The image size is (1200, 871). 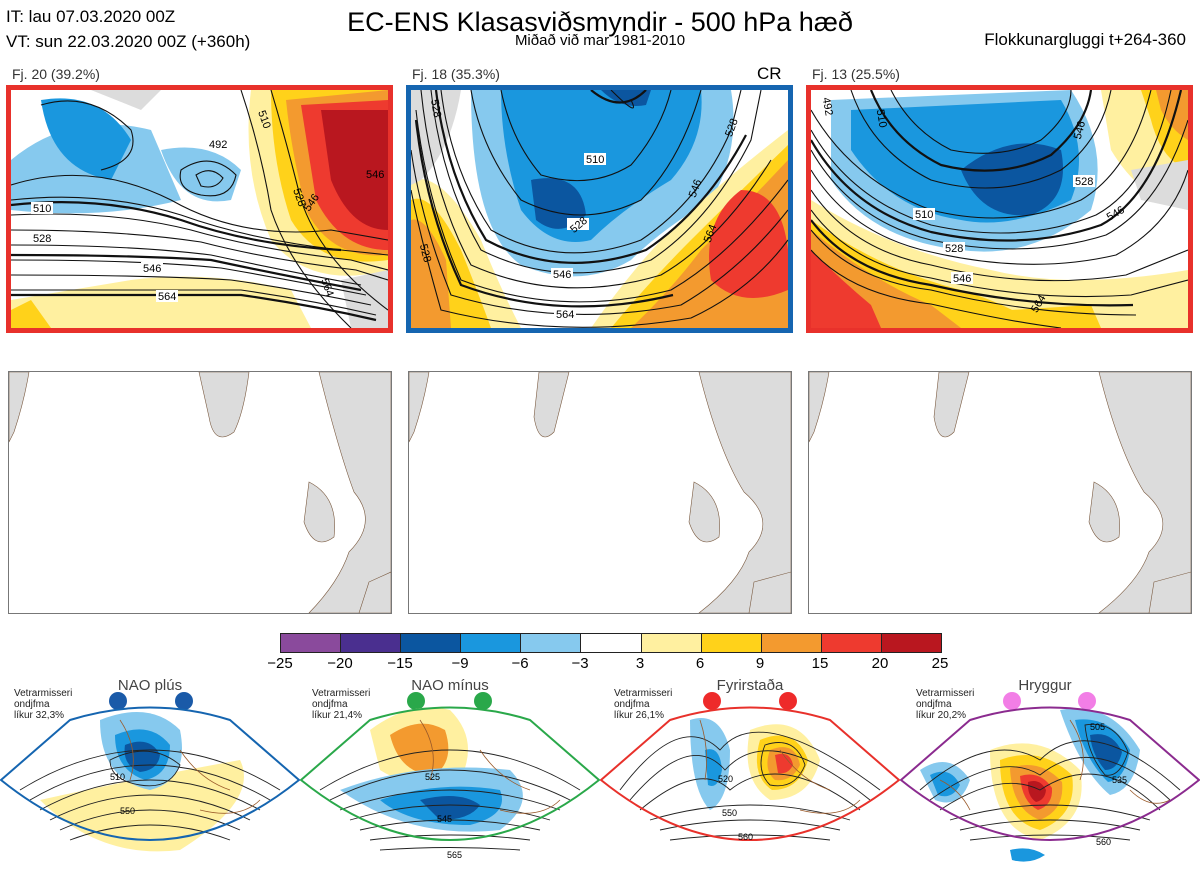 What do you see at coordinates (456, 74) in the screenshot?
I see `cluster-2-label: Fj. 18 (35.3%)` at bounding box center [456, 74].